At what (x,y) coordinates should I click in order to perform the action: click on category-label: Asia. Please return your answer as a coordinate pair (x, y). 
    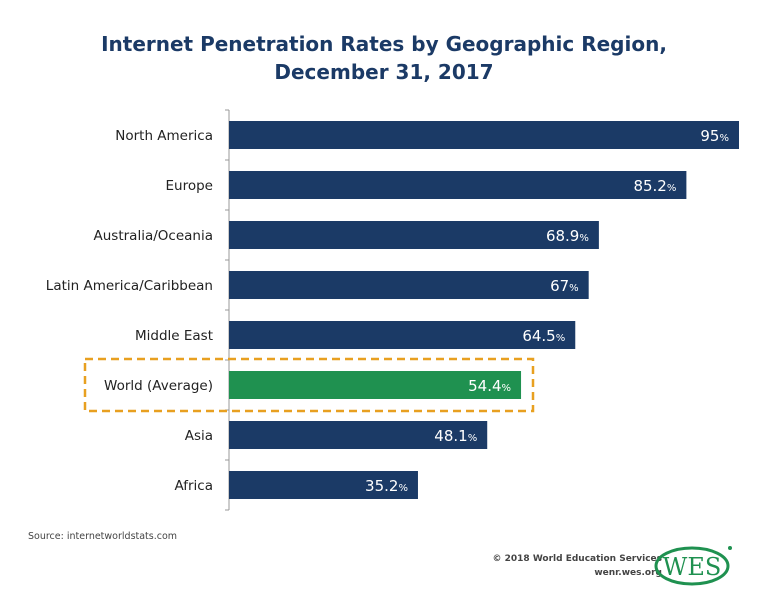
    Looking at the image, I should click on (199, 436).